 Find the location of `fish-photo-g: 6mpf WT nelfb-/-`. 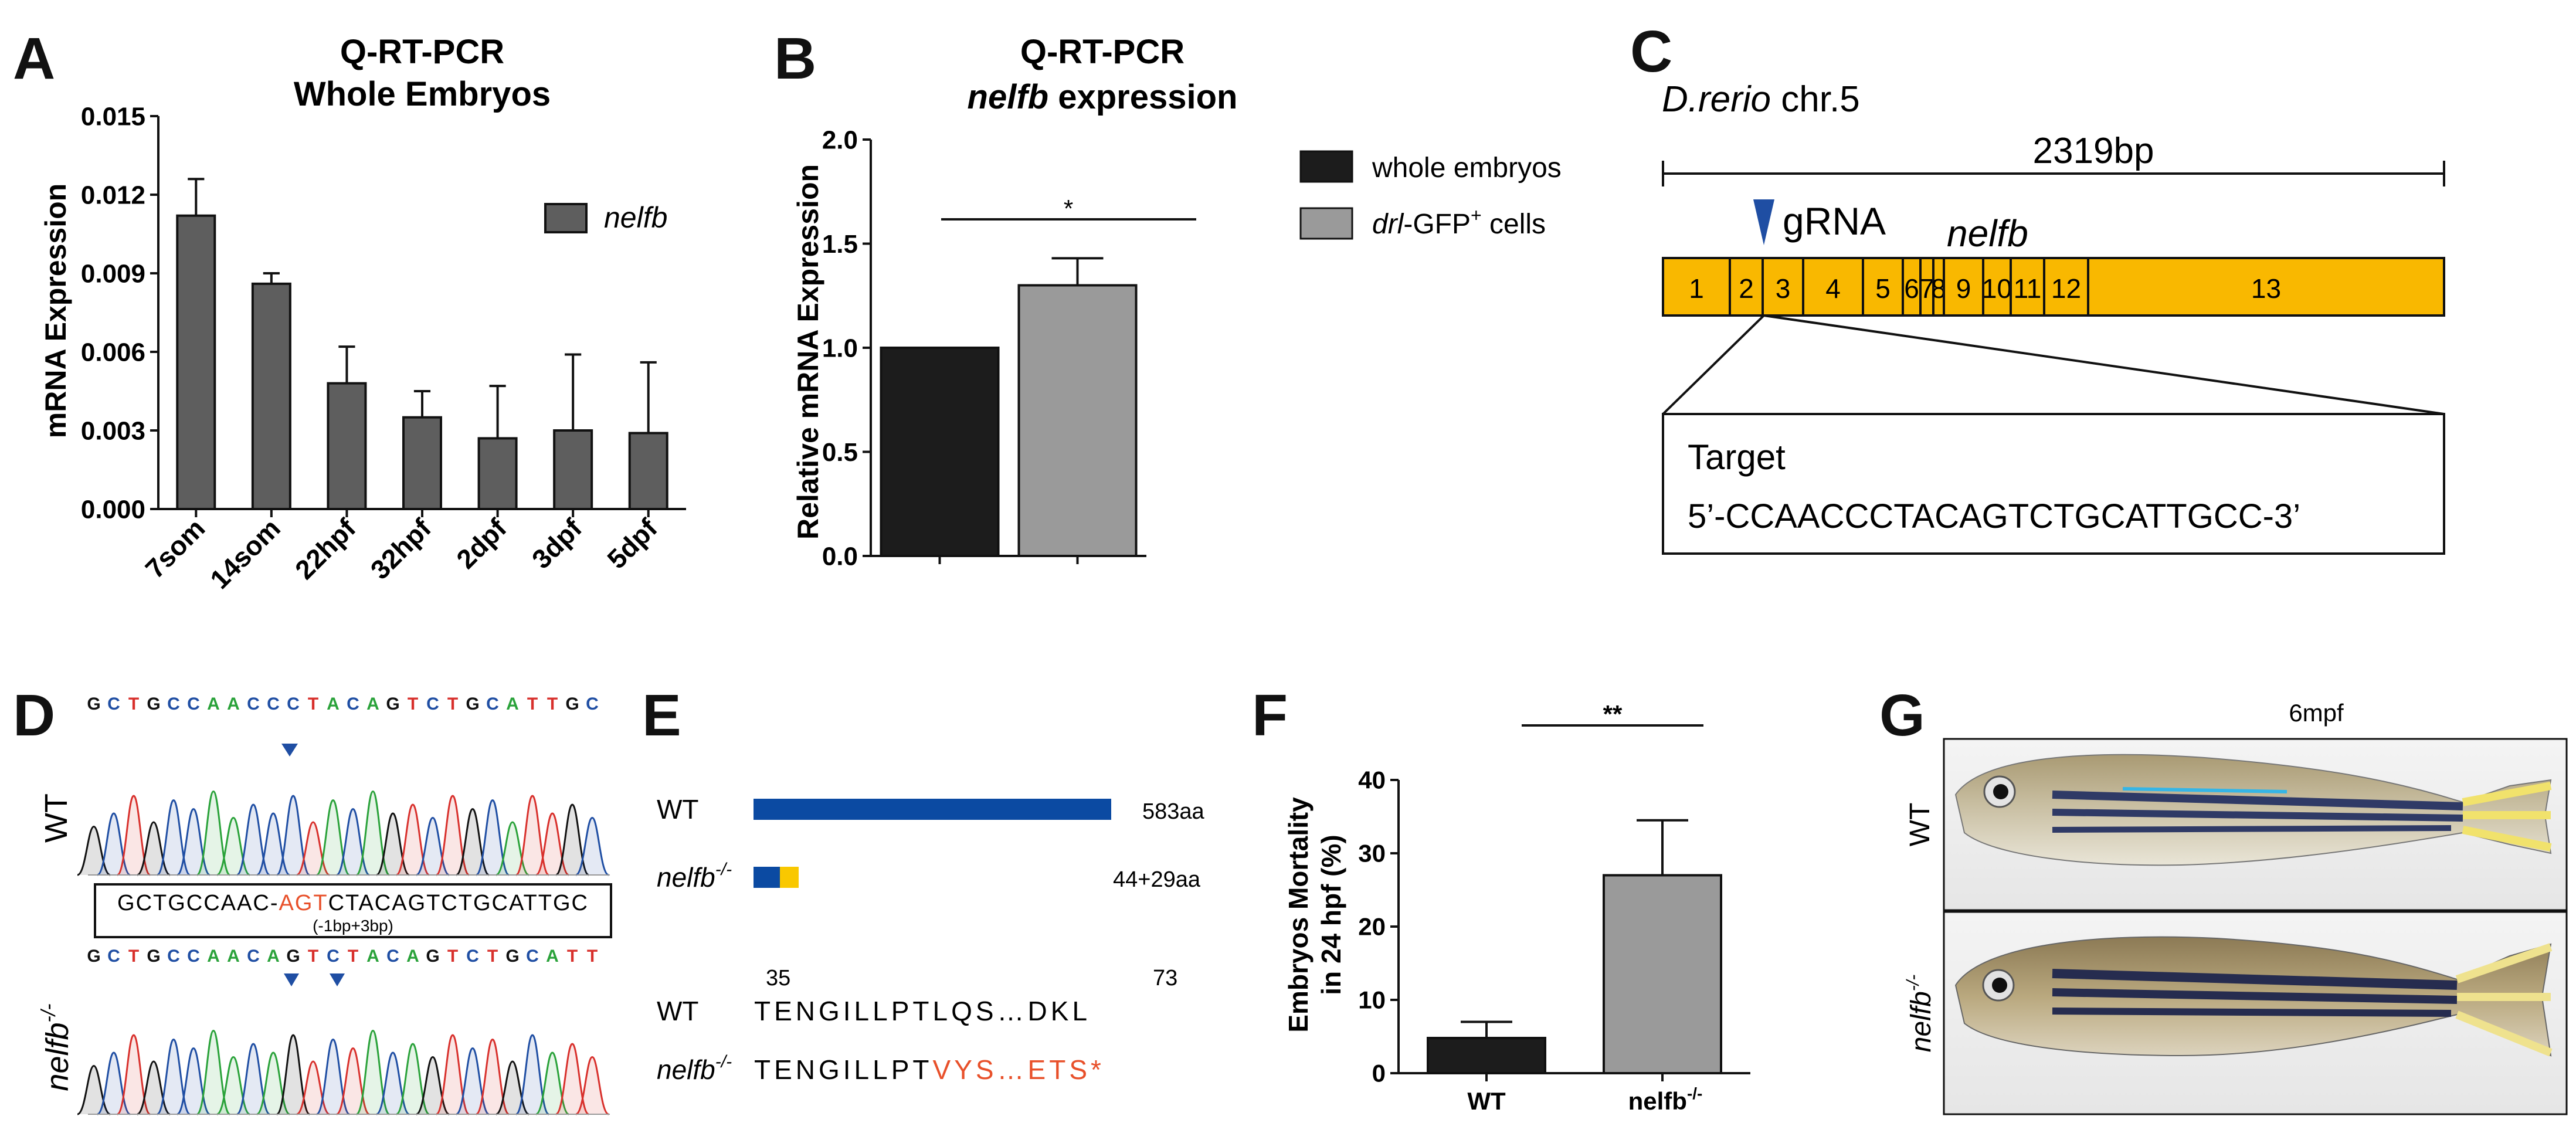

fish-photo-g: 6mpf WT nelfb-/- is located at coordinates (2235, 907).